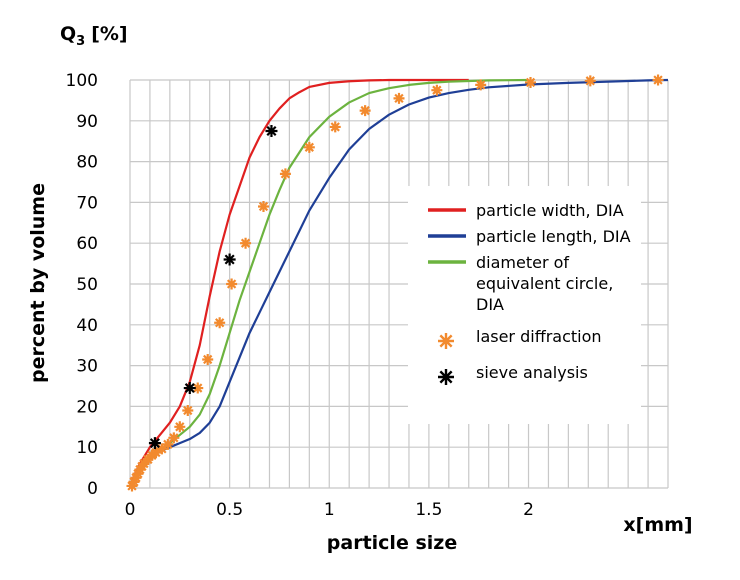 This screenshot has height=580, width=740. I want to click on y-tick-label: 90, so click(87, 122).